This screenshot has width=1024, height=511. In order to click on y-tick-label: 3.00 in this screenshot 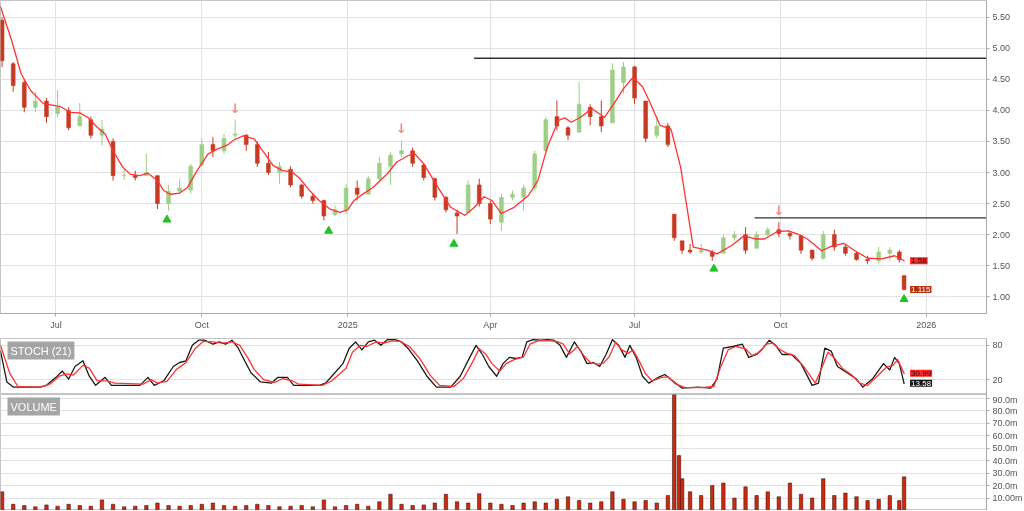, I will do `click(1001, 172)`.